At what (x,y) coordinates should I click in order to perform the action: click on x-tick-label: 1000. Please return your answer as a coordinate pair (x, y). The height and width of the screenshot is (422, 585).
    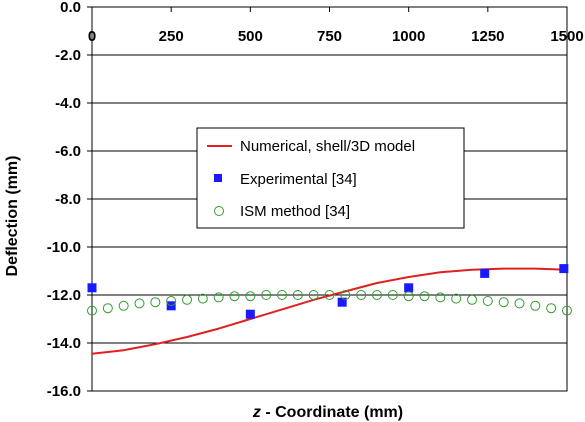
    Looking at the image, I should click on (408, 36).